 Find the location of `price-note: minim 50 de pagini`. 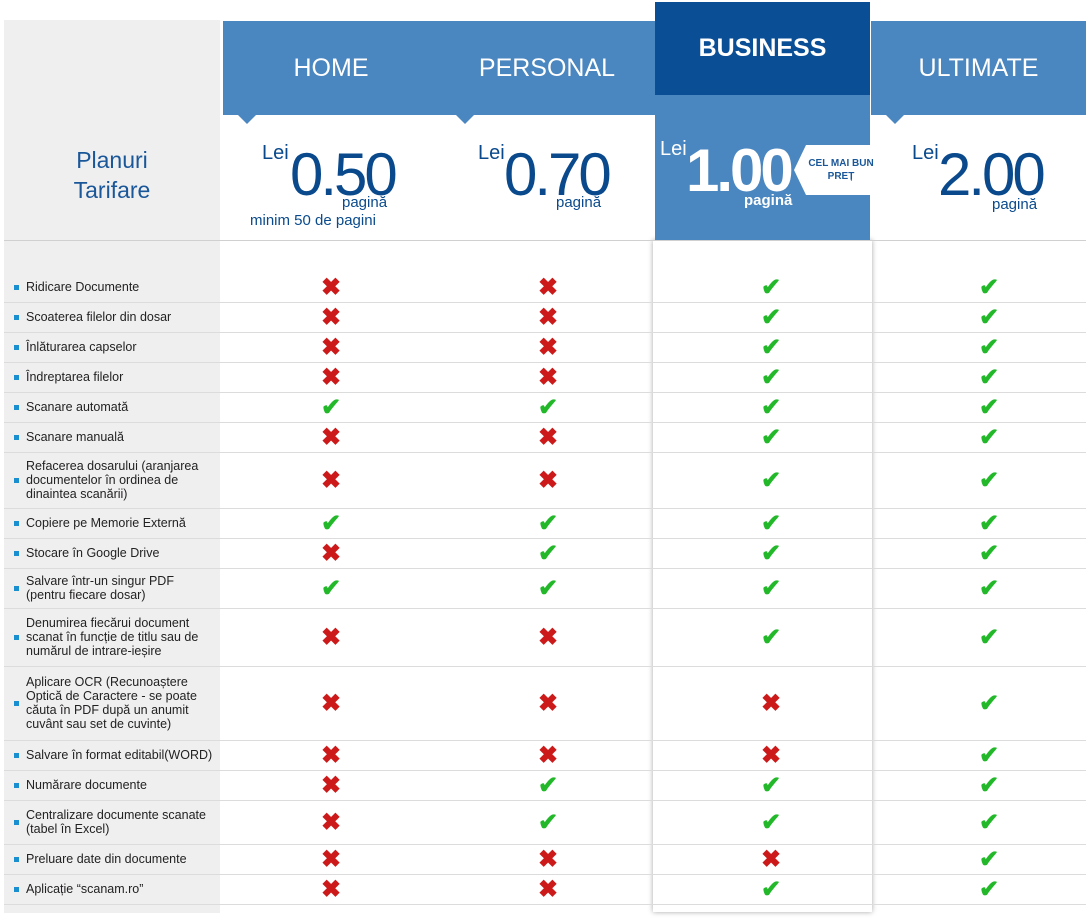

price-note: minim 50 de pagini is located at coordinates (313, 220).